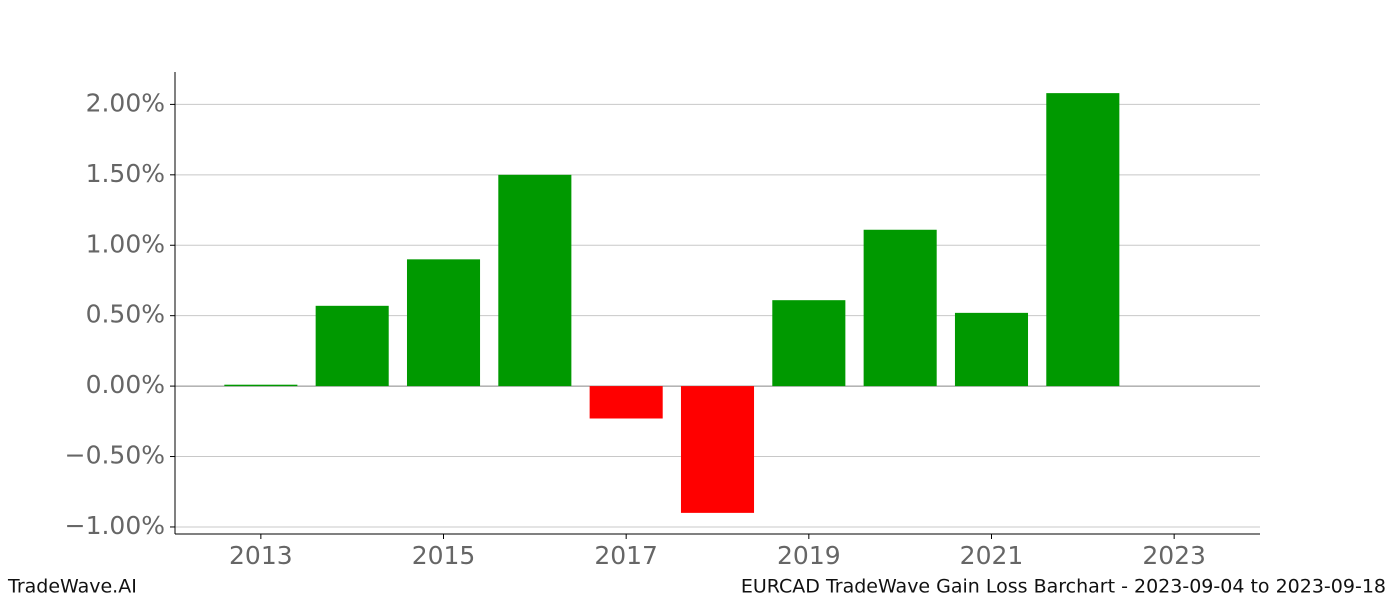 The height and width of the screenshot is (604, 1400). Describe the element at coordinates (626, 555) in the screenshot. I see `x-tick-label: 2017` at that location.